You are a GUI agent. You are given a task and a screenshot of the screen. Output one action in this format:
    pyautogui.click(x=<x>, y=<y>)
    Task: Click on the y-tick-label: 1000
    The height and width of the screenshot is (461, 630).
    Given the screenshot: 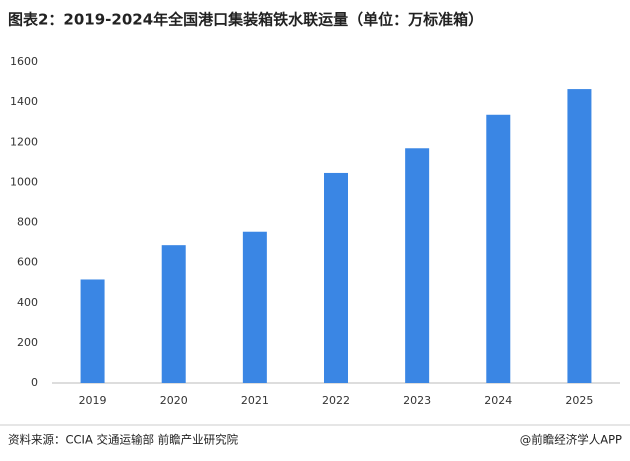 What is the action you would take?
    pyautogui.click(x=24, y=181)
    